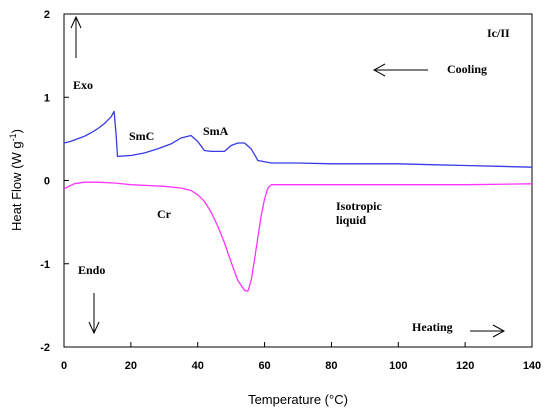 This screenshot has height=418, width=550. I want to click on cooling-arrow-icon, so click(400, 70).